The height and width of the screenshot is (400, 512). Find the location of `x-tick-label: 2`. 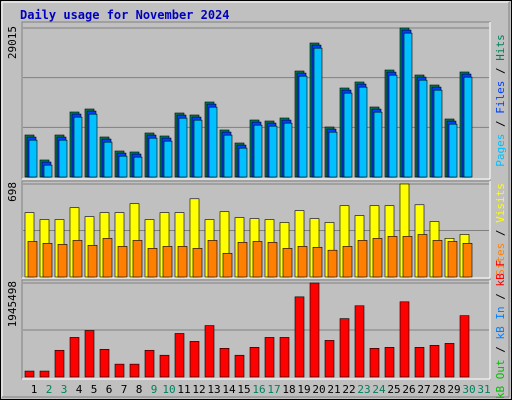

x-tick-label: 2 is located at coordinates (49, 389).